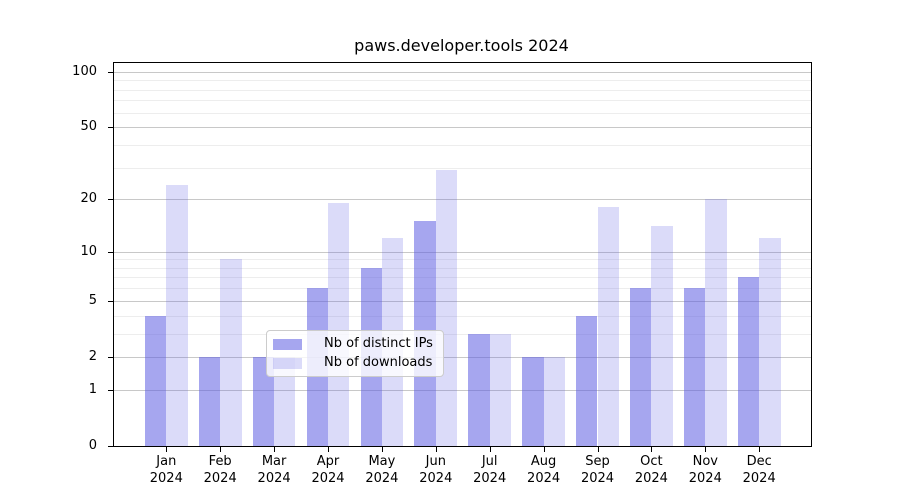 The height and width of the screenshot is (500, 900). I want to click on bar-nb-of-distinct-ips-dec, so click(748, 361).